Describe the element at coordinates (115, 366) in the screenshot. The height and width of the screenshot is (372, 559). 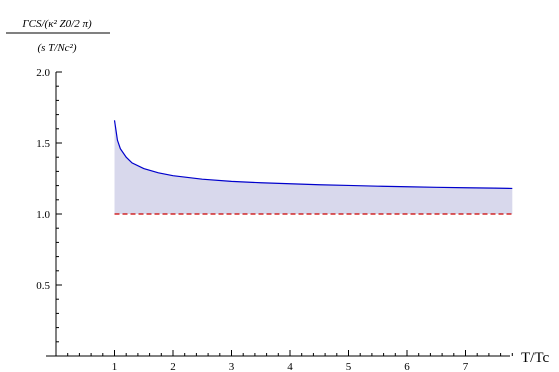
I see `x-tick-label: 1` at that location.